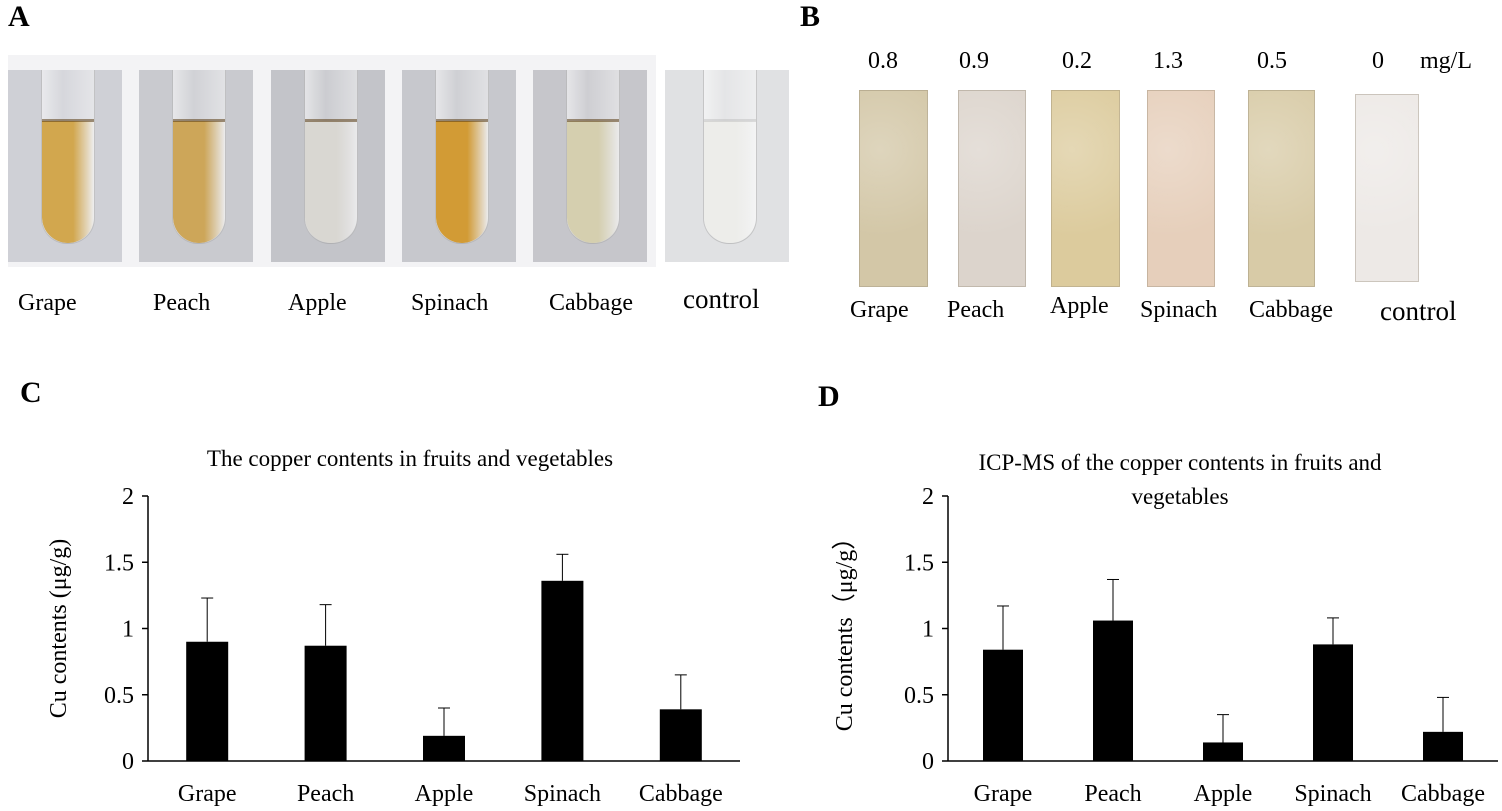  I want to click on chart-d-y-tick-label-3: 1.5, so click(919, 563).